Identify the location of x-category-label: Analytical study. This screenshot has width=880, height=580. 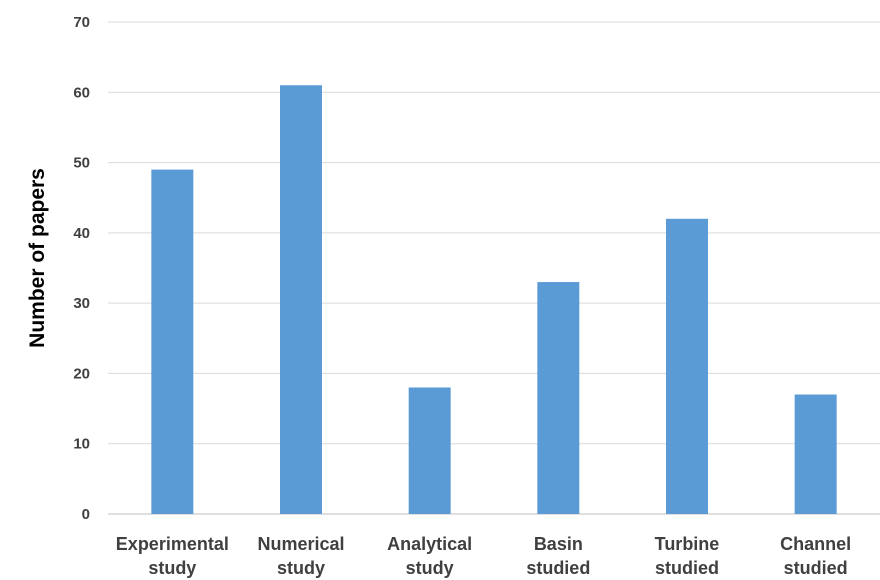
(429, 556).